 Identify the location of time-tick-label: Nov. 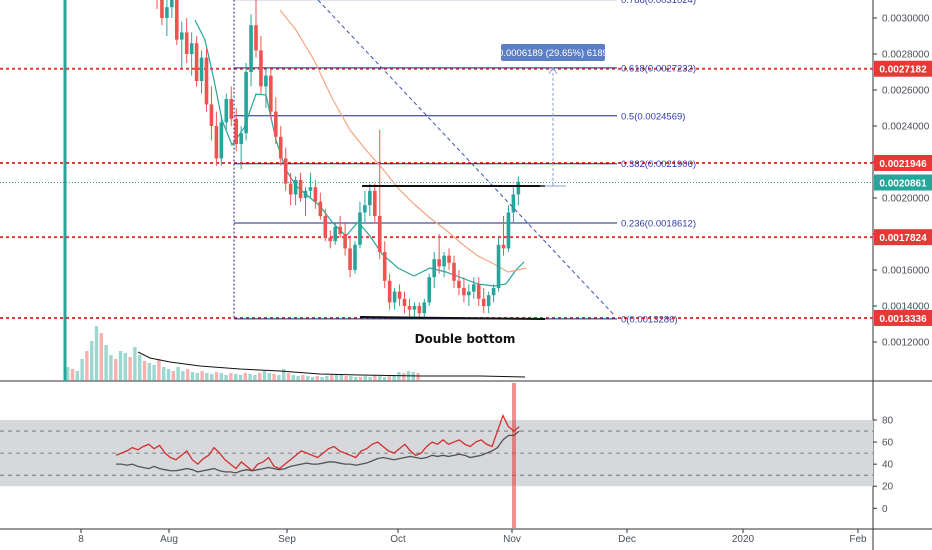
(512, 539).